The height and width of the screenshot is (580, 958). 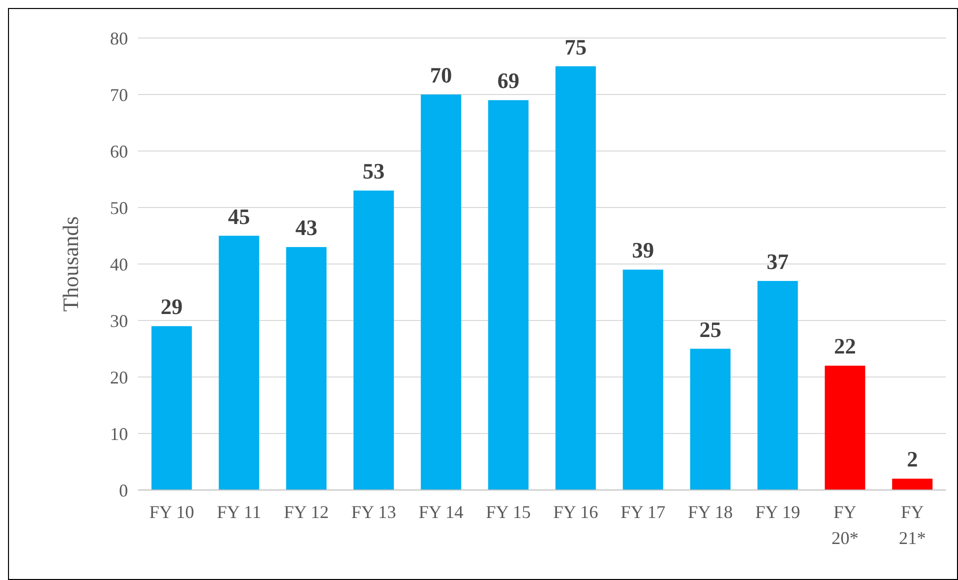 What do you see at coordinates (643, 250) in the screenshot?
I see `data-label: 39` at bounding box center [643, 250].